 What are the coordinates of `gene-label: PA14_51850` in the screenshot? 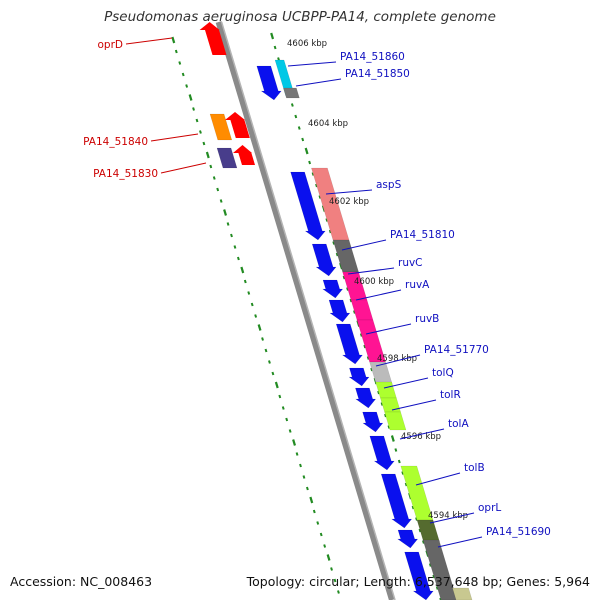 It's located at (377, 74).